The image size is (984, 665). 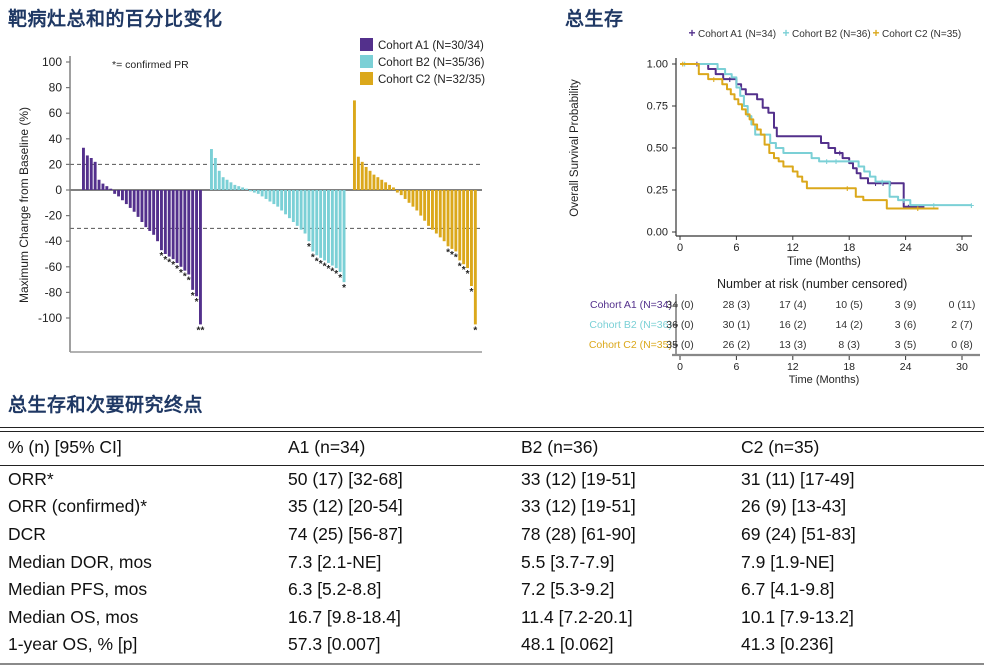 What do you see at coordinates (78, 589) in the screenshot?
I see `endpoint-name: Median PFS, mos` at bounding box center [78, 589].